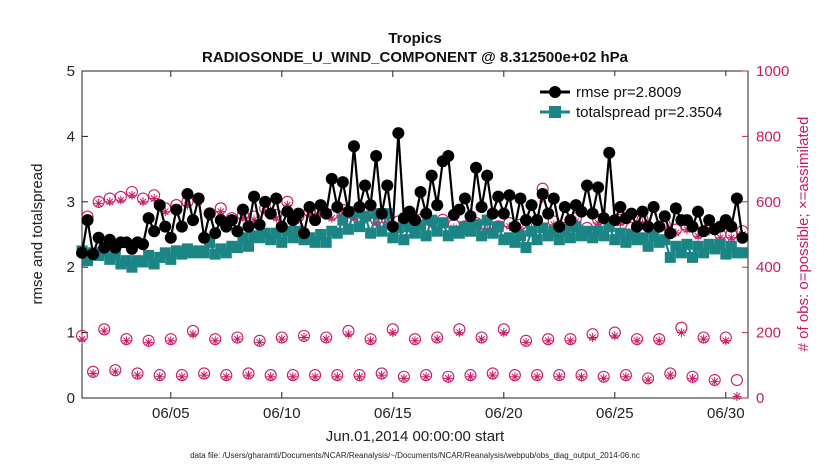  Describe the element at coordinates (772, 71) in the screenshot. I see `y-right-tick-label: 1000` at that location.